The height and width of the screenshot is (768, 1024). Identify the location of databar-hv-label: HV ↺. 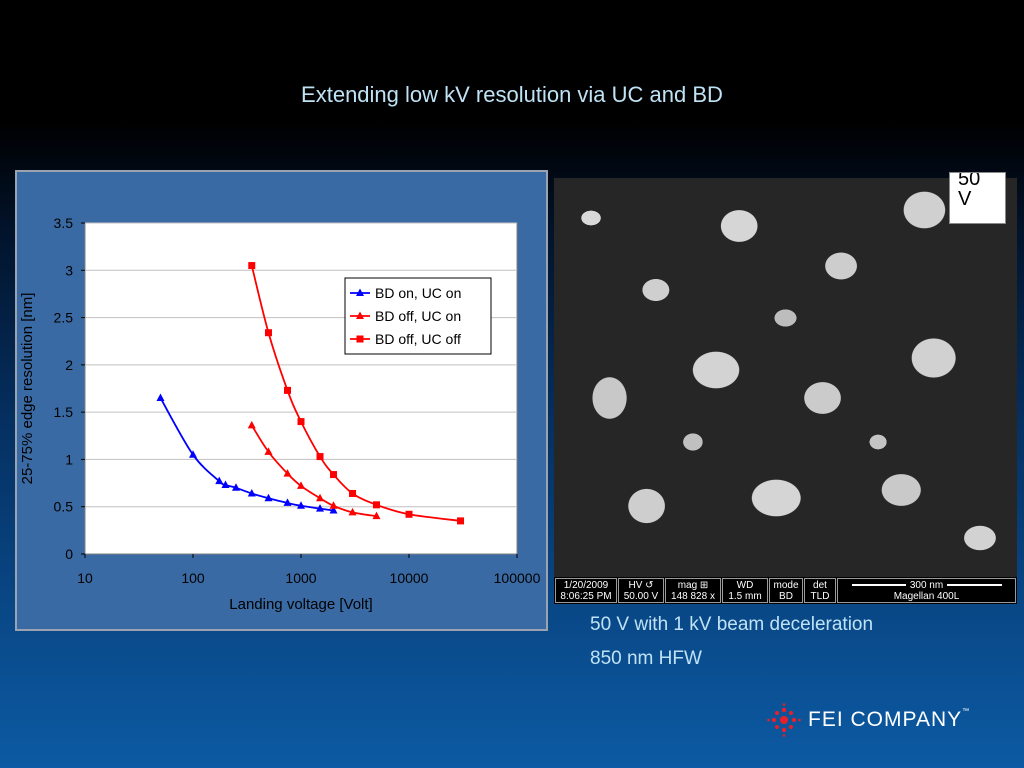
(641, 585).